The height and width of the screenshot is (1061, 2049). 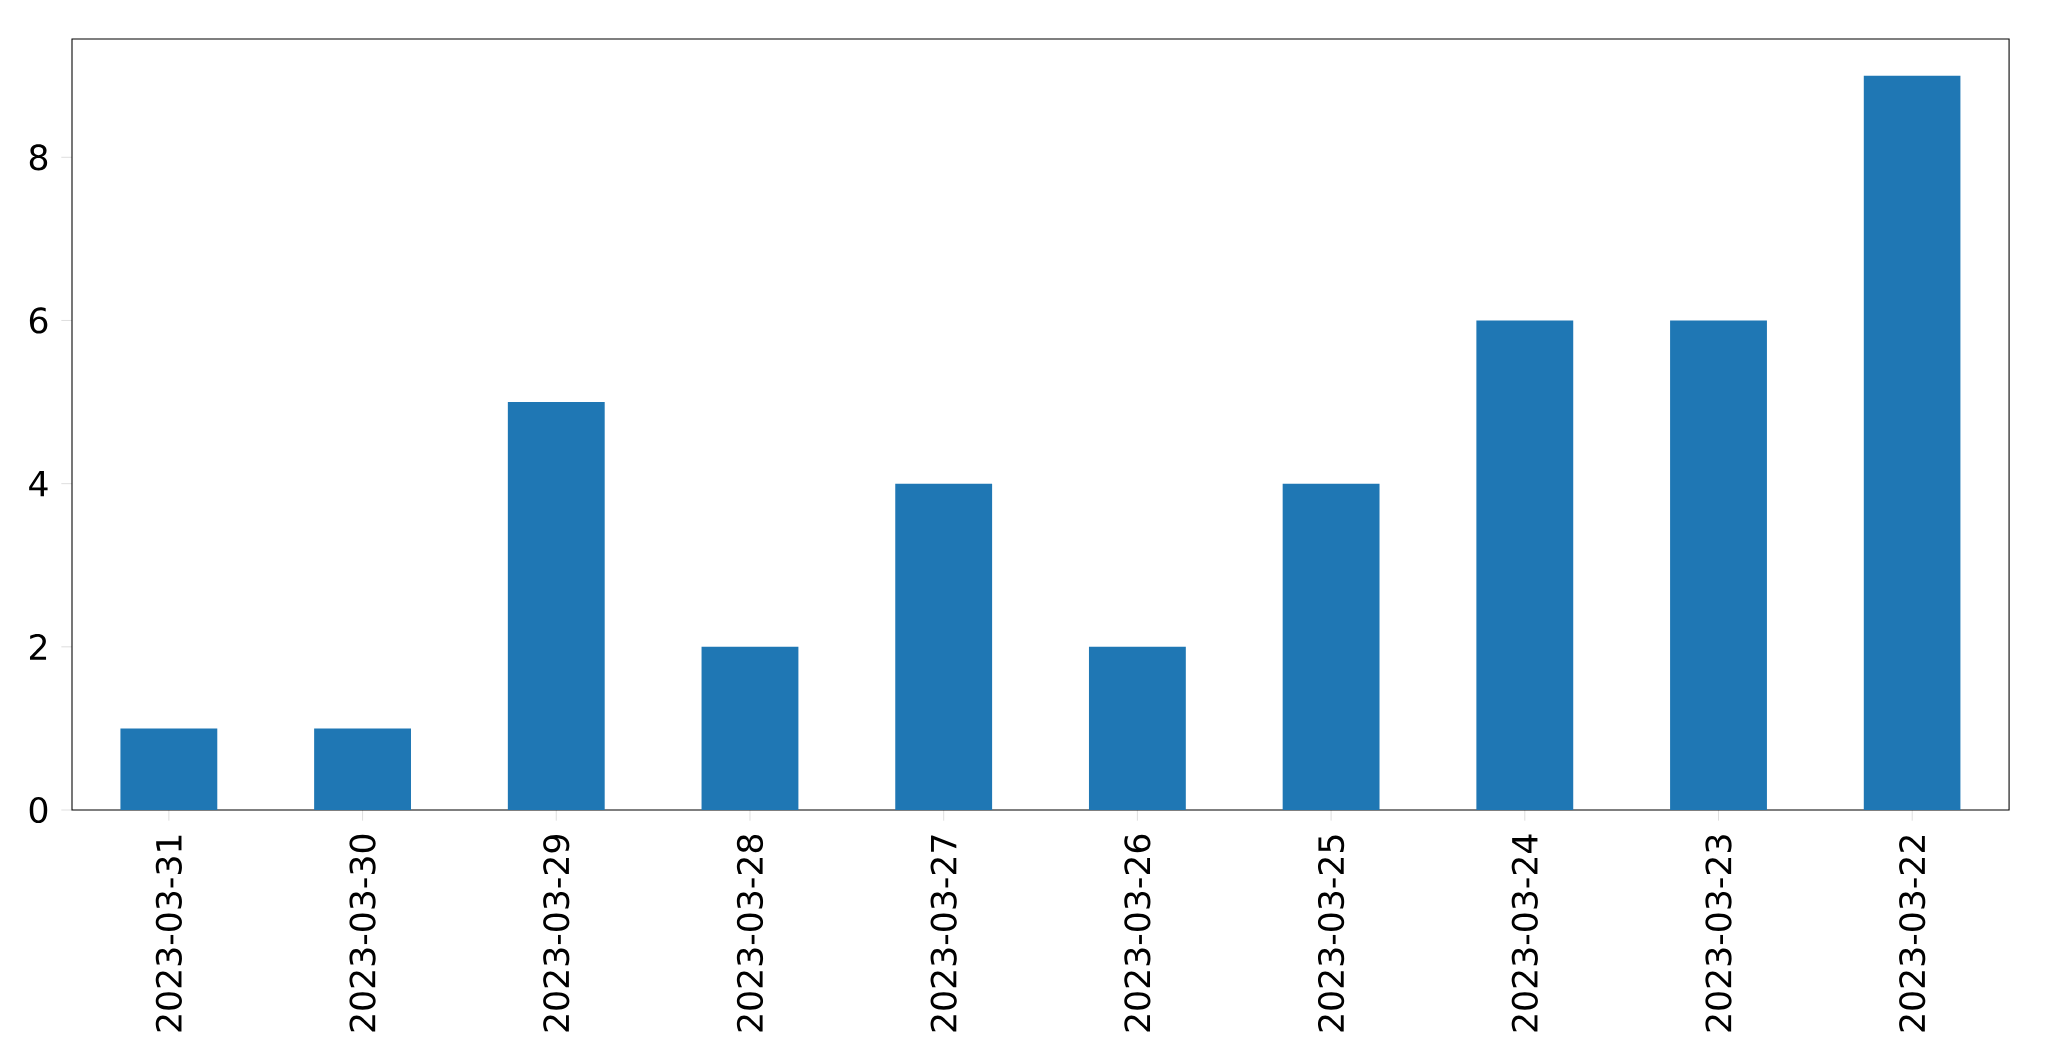 What do you see at coordinates (168, 933) in the screenshot?
I see `x-tick-label: 2023-03-31` at bounding box center [168, 933].